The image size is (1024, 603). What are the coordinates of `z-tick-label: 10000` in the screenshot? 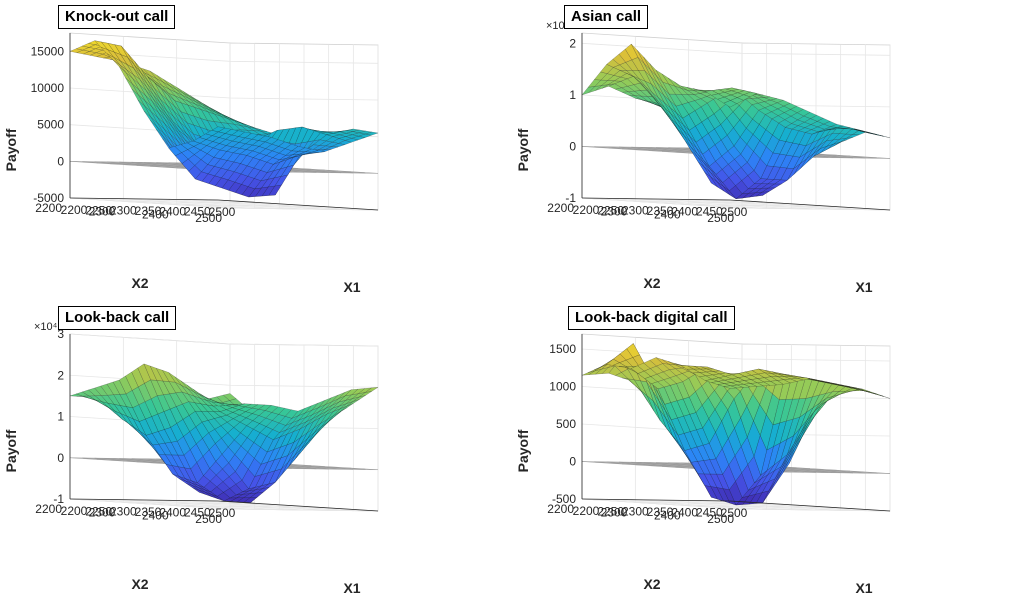 It's located at (48, 88).